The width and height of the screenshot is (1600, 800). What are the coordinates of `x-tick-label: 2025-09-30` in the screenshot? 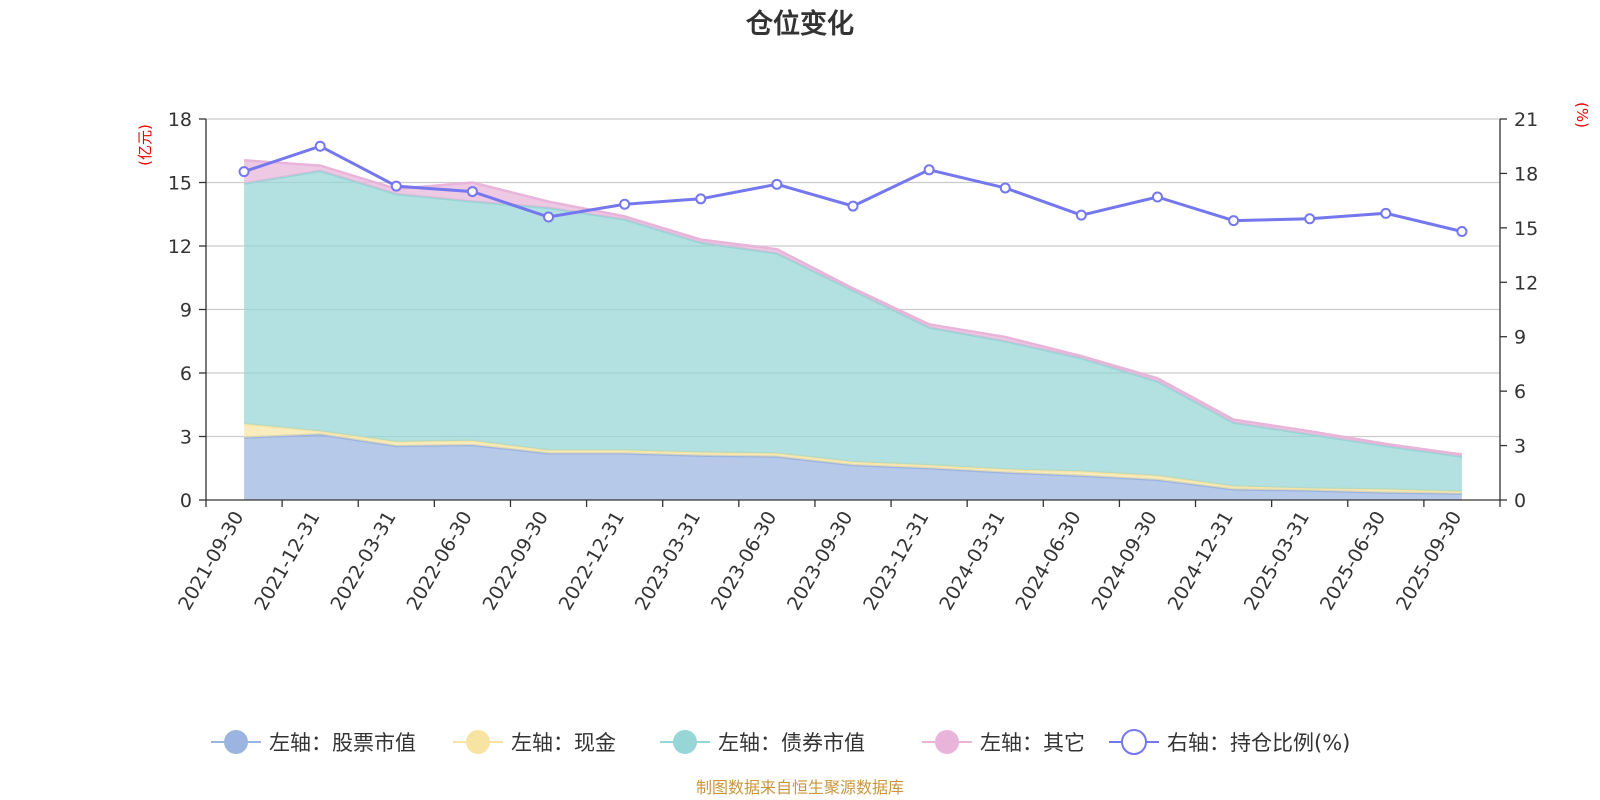 It's located at (1429, 561).